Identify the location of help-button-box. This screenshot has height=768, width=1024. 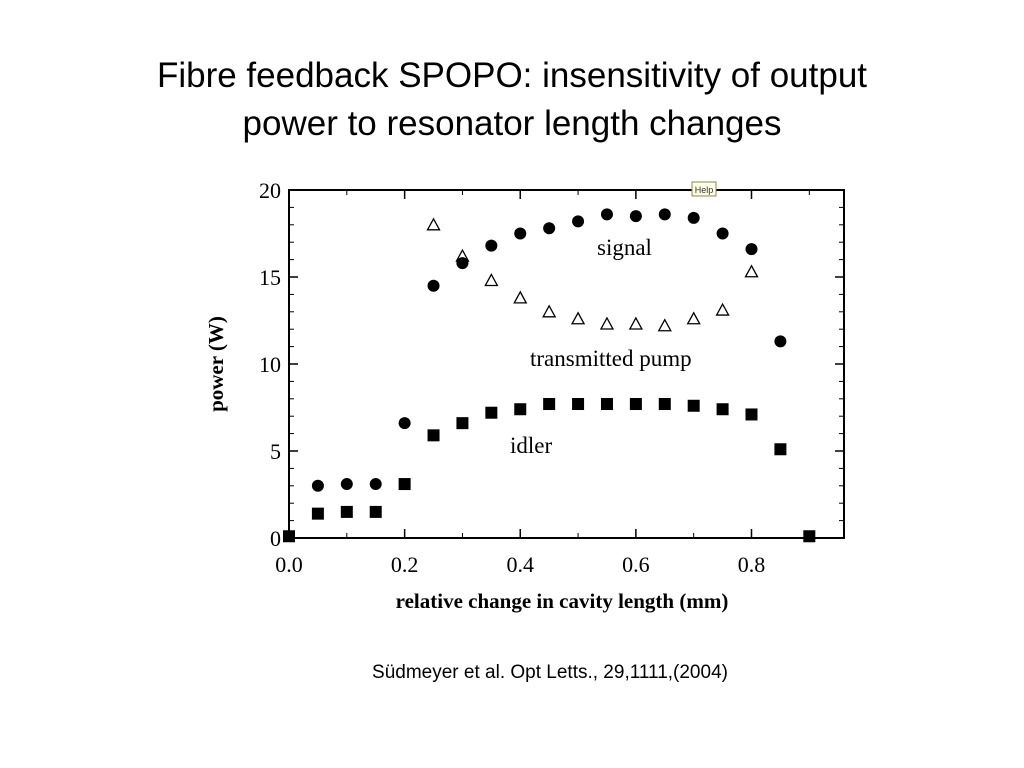
(704, 189).